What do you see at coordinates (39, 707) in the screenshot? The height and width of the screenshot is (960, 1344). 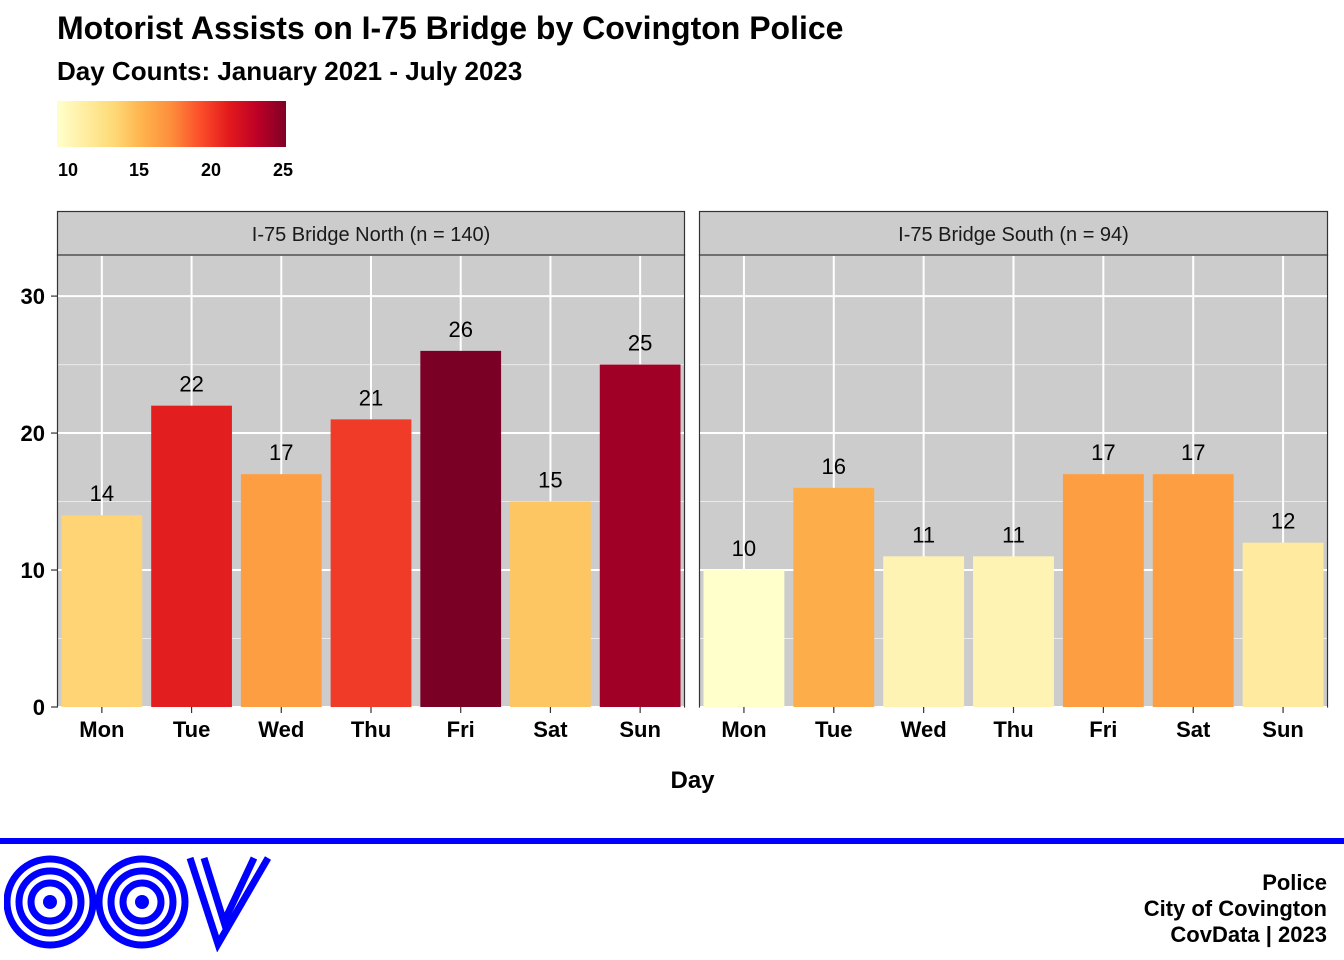 I see `y-tick-label: 0` at bounding box center [39, 707].